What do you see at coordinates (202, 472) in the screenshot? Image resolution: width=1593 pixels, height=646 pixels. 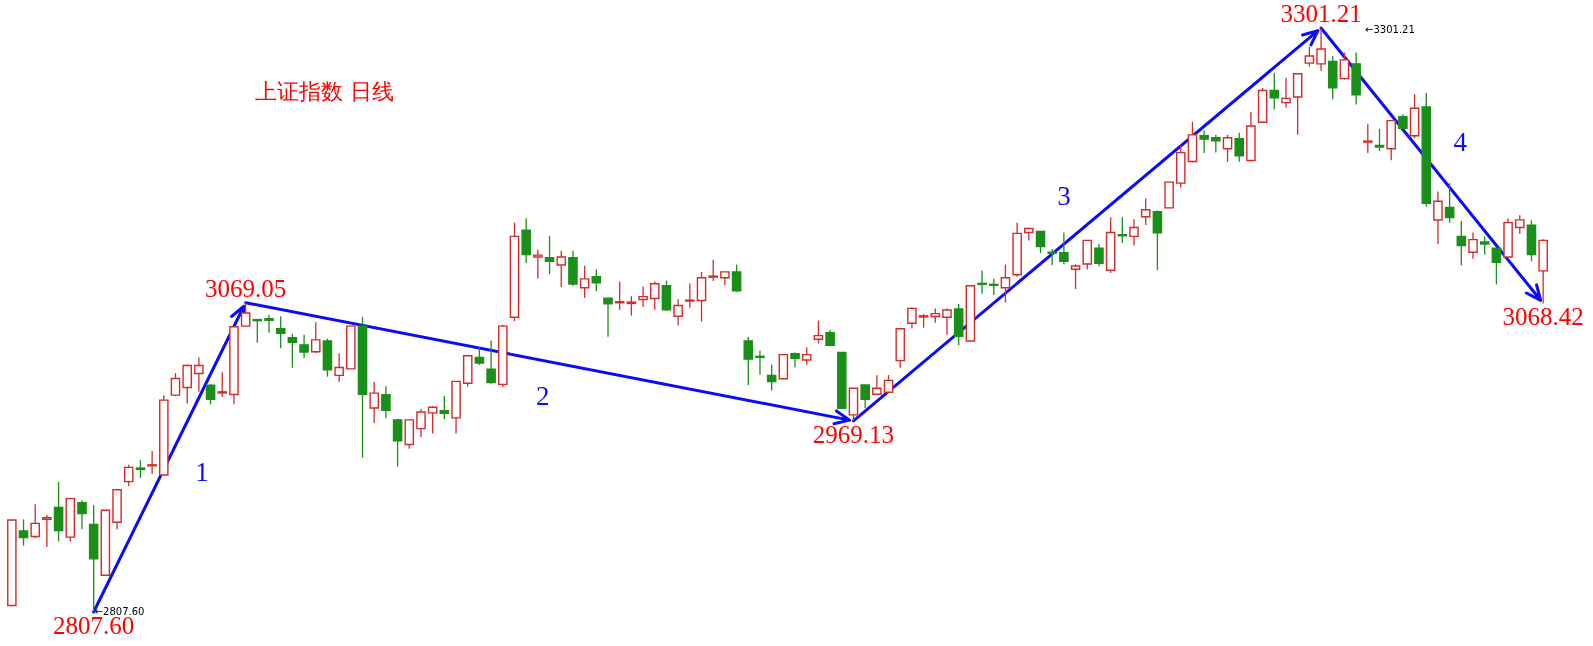 I see `annotation: 1` at bounding box center [202, 472].